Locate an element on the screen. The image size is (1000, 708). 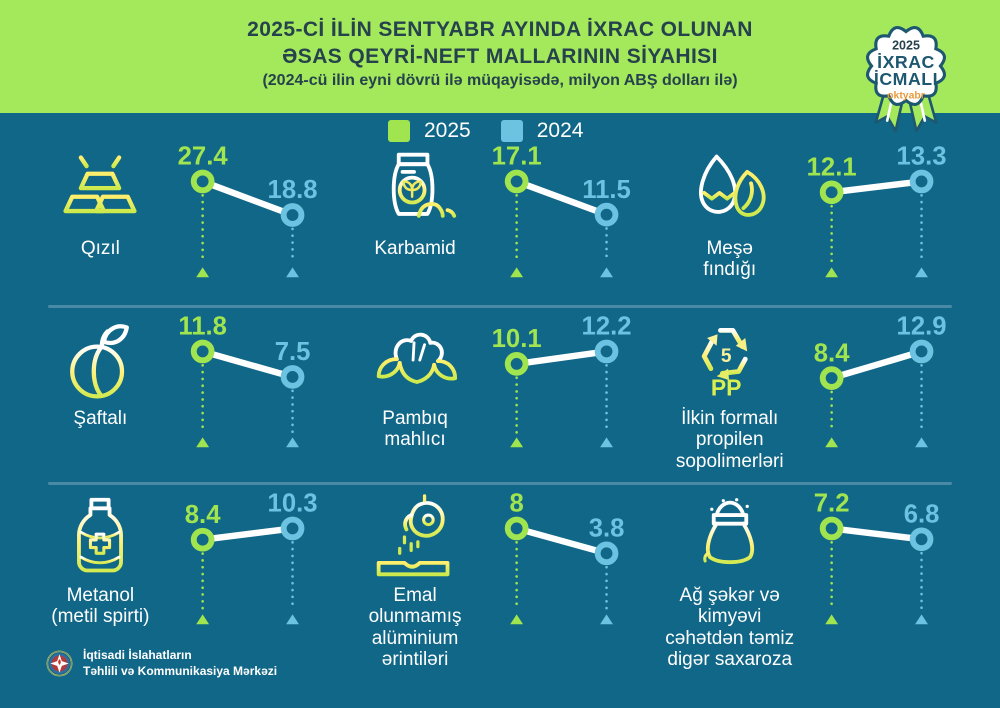
svg-text: 10.3 is located at coordinates (292, 504).